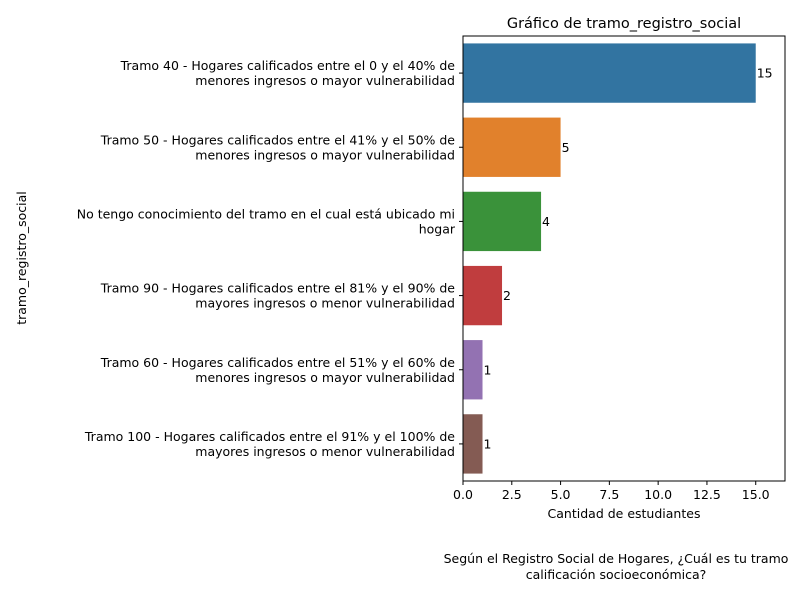 Image resolution: width=800 pixels, height=600 pixels. What do you see at coordinates (609, 494) in the screenshot?
I see `x-tick-label: 7.5` at bounding box center [609, 494].